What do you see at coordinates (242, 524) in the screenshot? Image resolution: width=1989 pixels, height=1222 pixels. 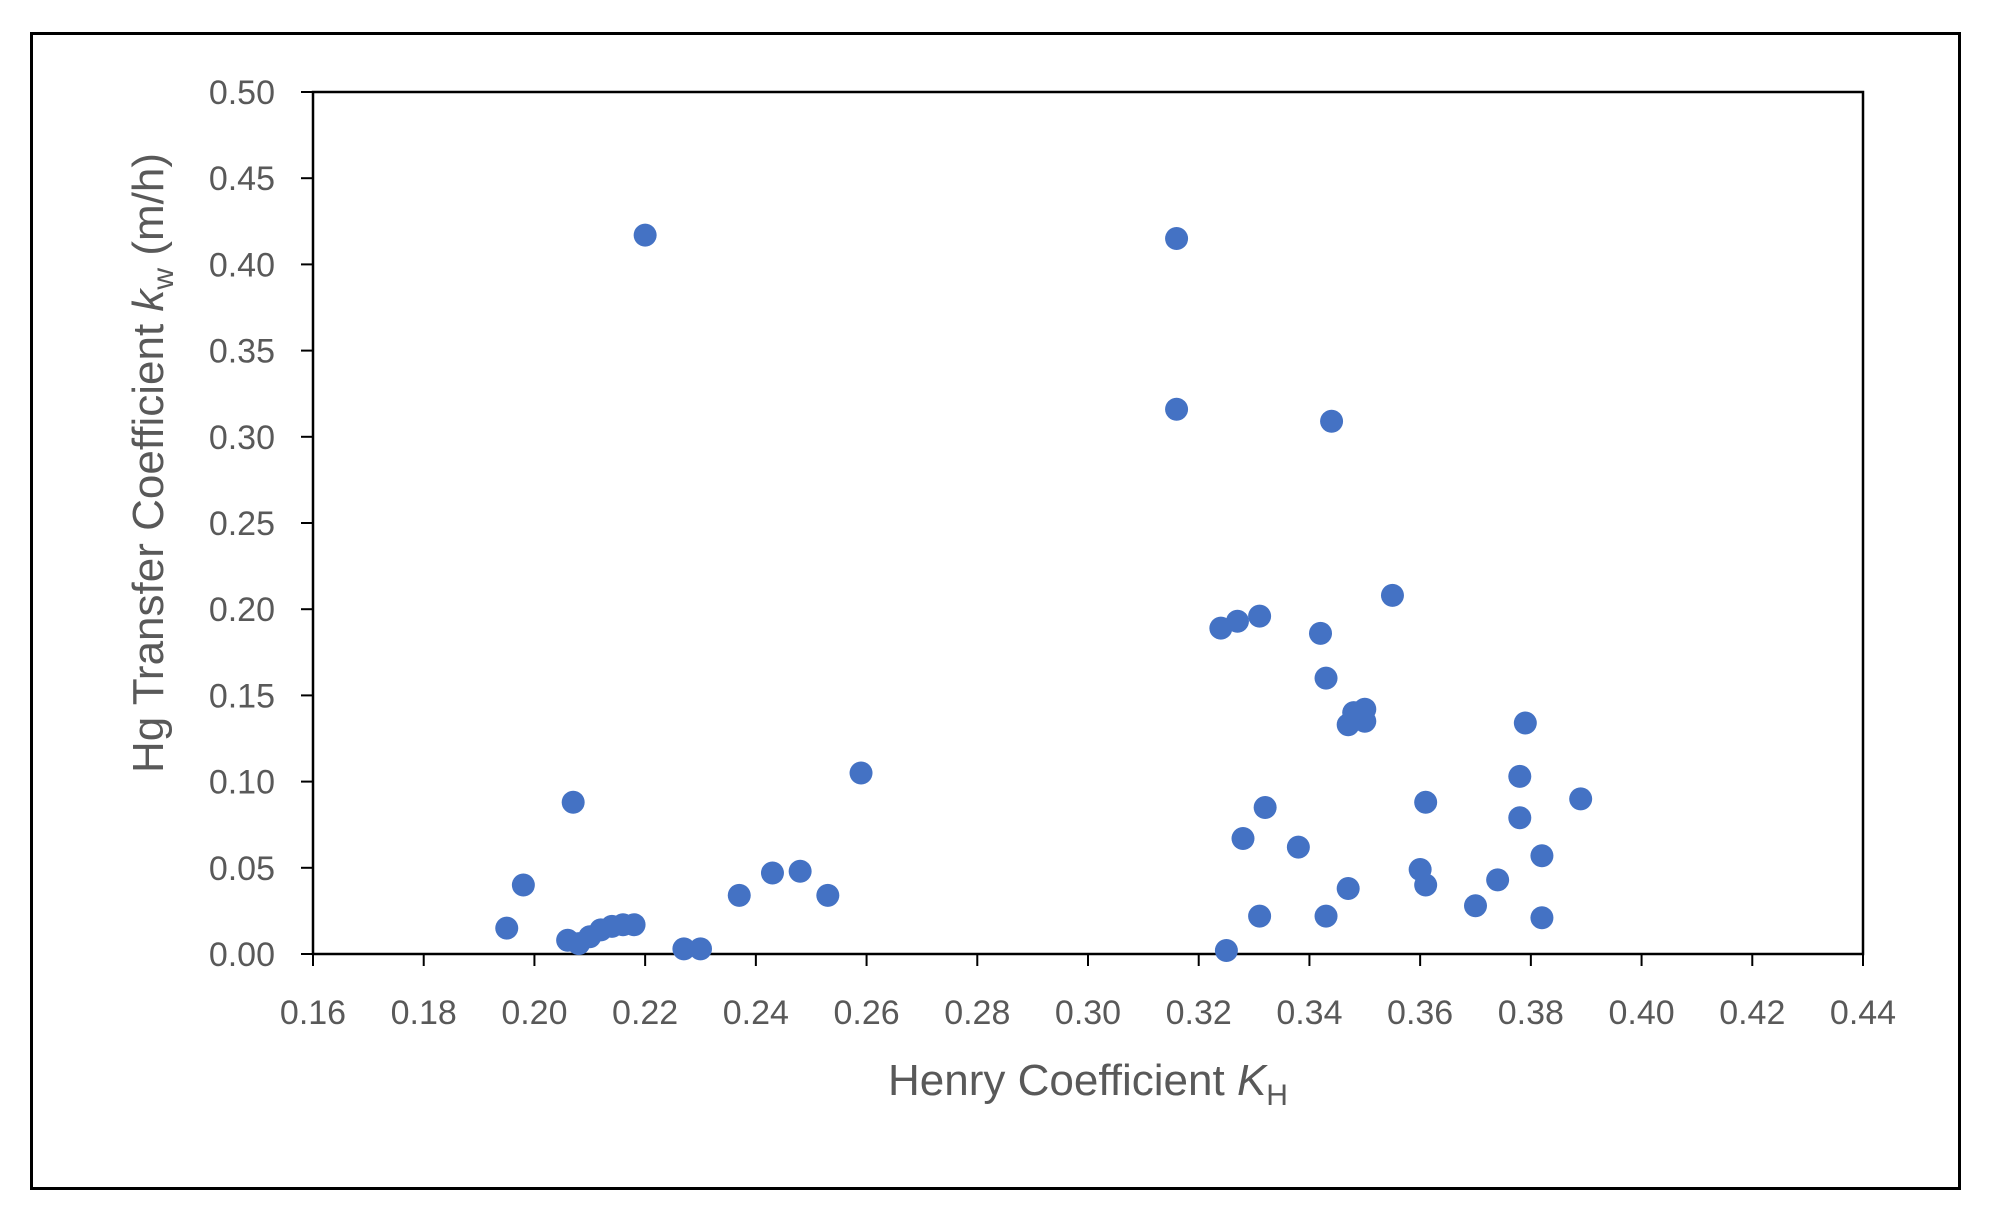 I see `y-tick-label: 0.25` at bounding box center [242, 524].